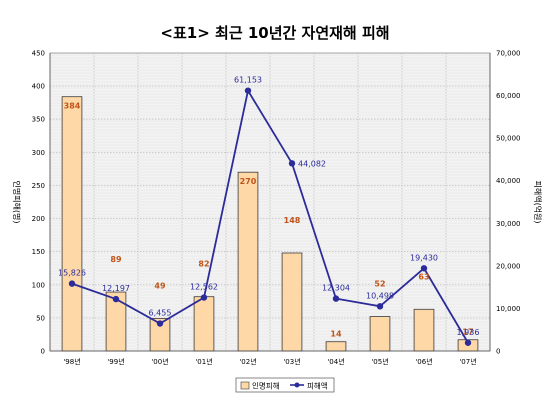 This screenshot has width=550, height=400. What do you see at coordinates (248, 181) in the screenshot?
I see `bar-label-4: 270` at bounding box center [248, 181].